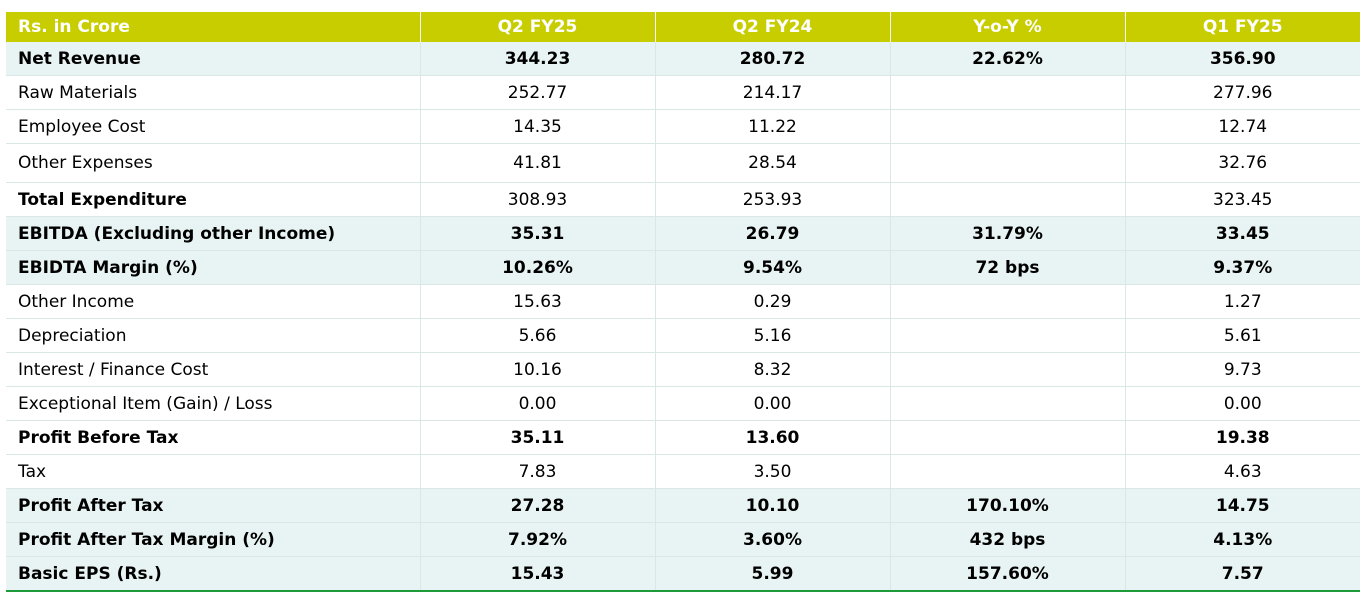  I want to click on row-label: Raw Materials, so click(213, 92).